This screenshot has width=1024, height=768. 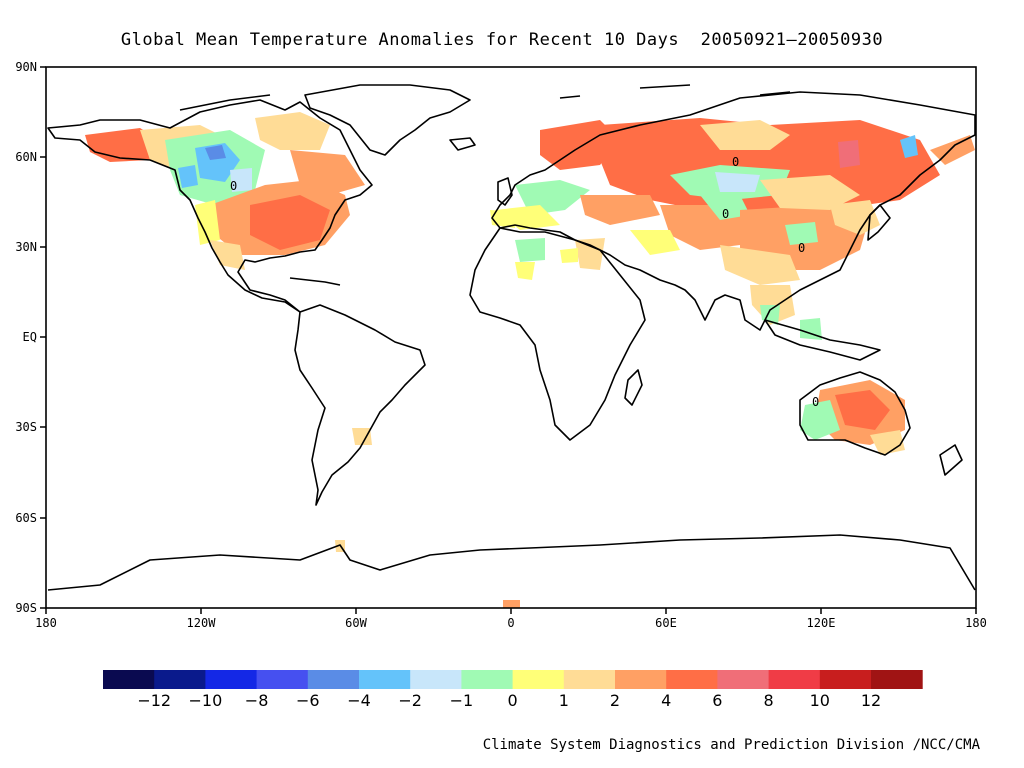 I want to click on lon-label: 120E, so click(x=821, y=623).